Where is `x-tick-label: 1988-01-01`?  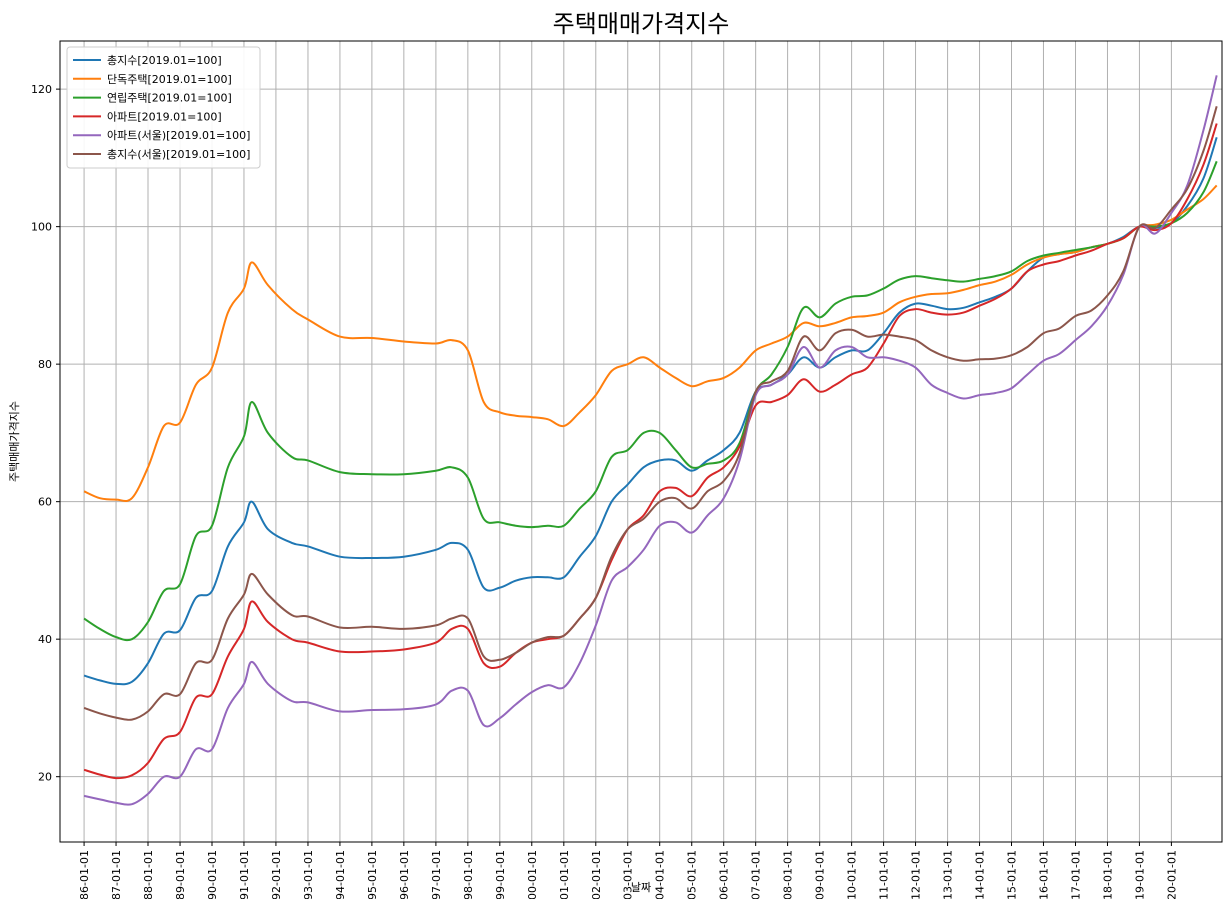
x-tick-label: 1988-01-01 is located at coordinates (148, 874).